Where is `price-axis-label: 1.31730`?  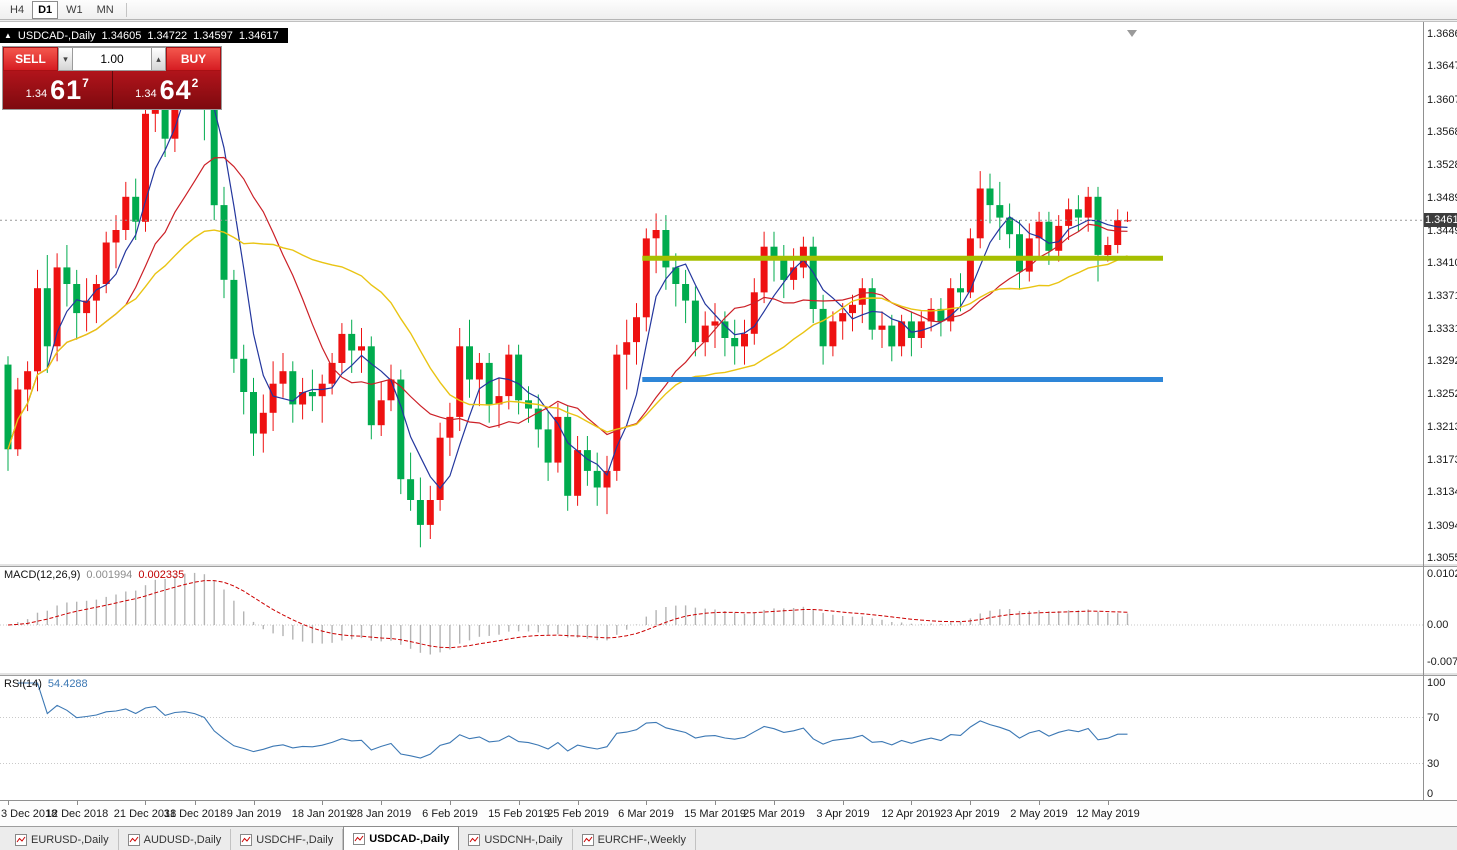 price-axis-label: 1.31730 is located at coordinates (1442, 460).